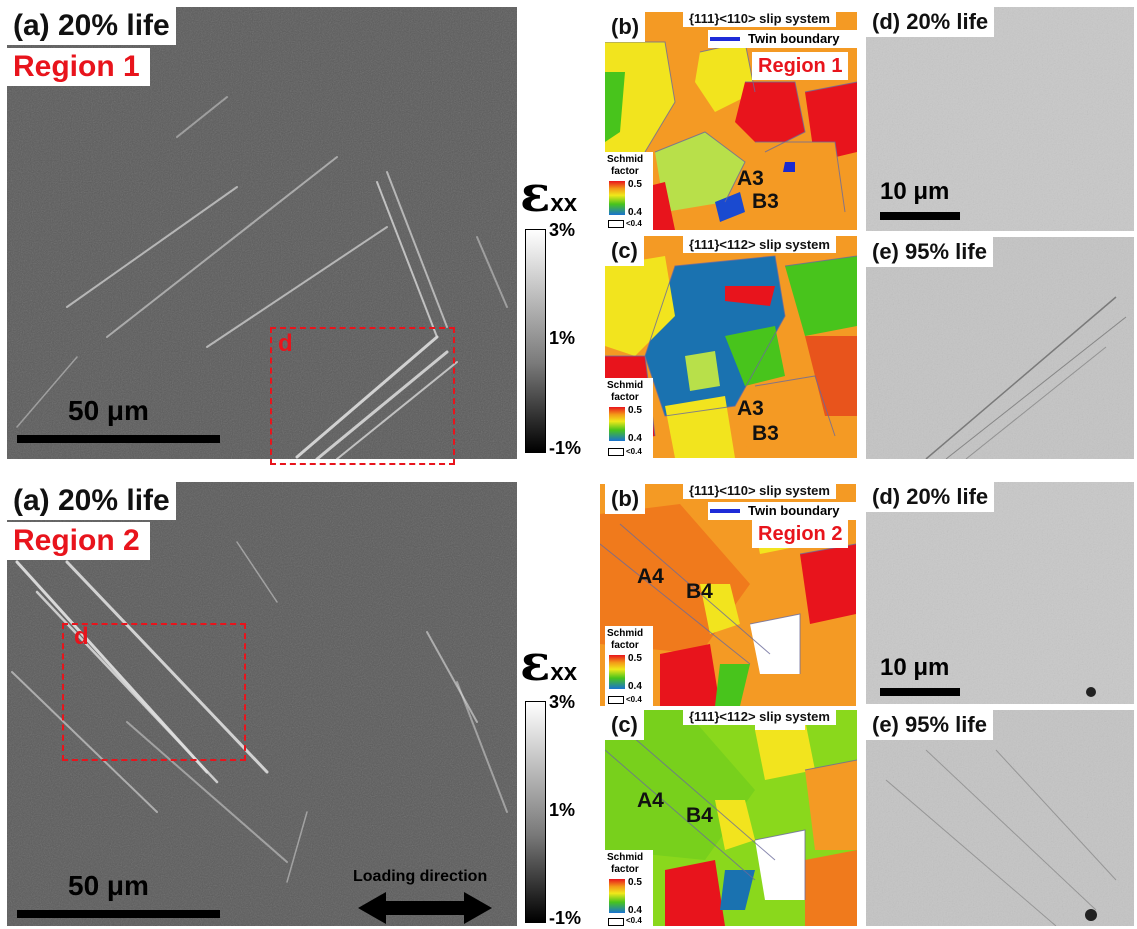 The height and width of the screenshot is (929, 1137). What do you see at coordinates (78, 67) in the screenshot?
I see `region1-region-label: Region 1` at bounding box center [78, 67].